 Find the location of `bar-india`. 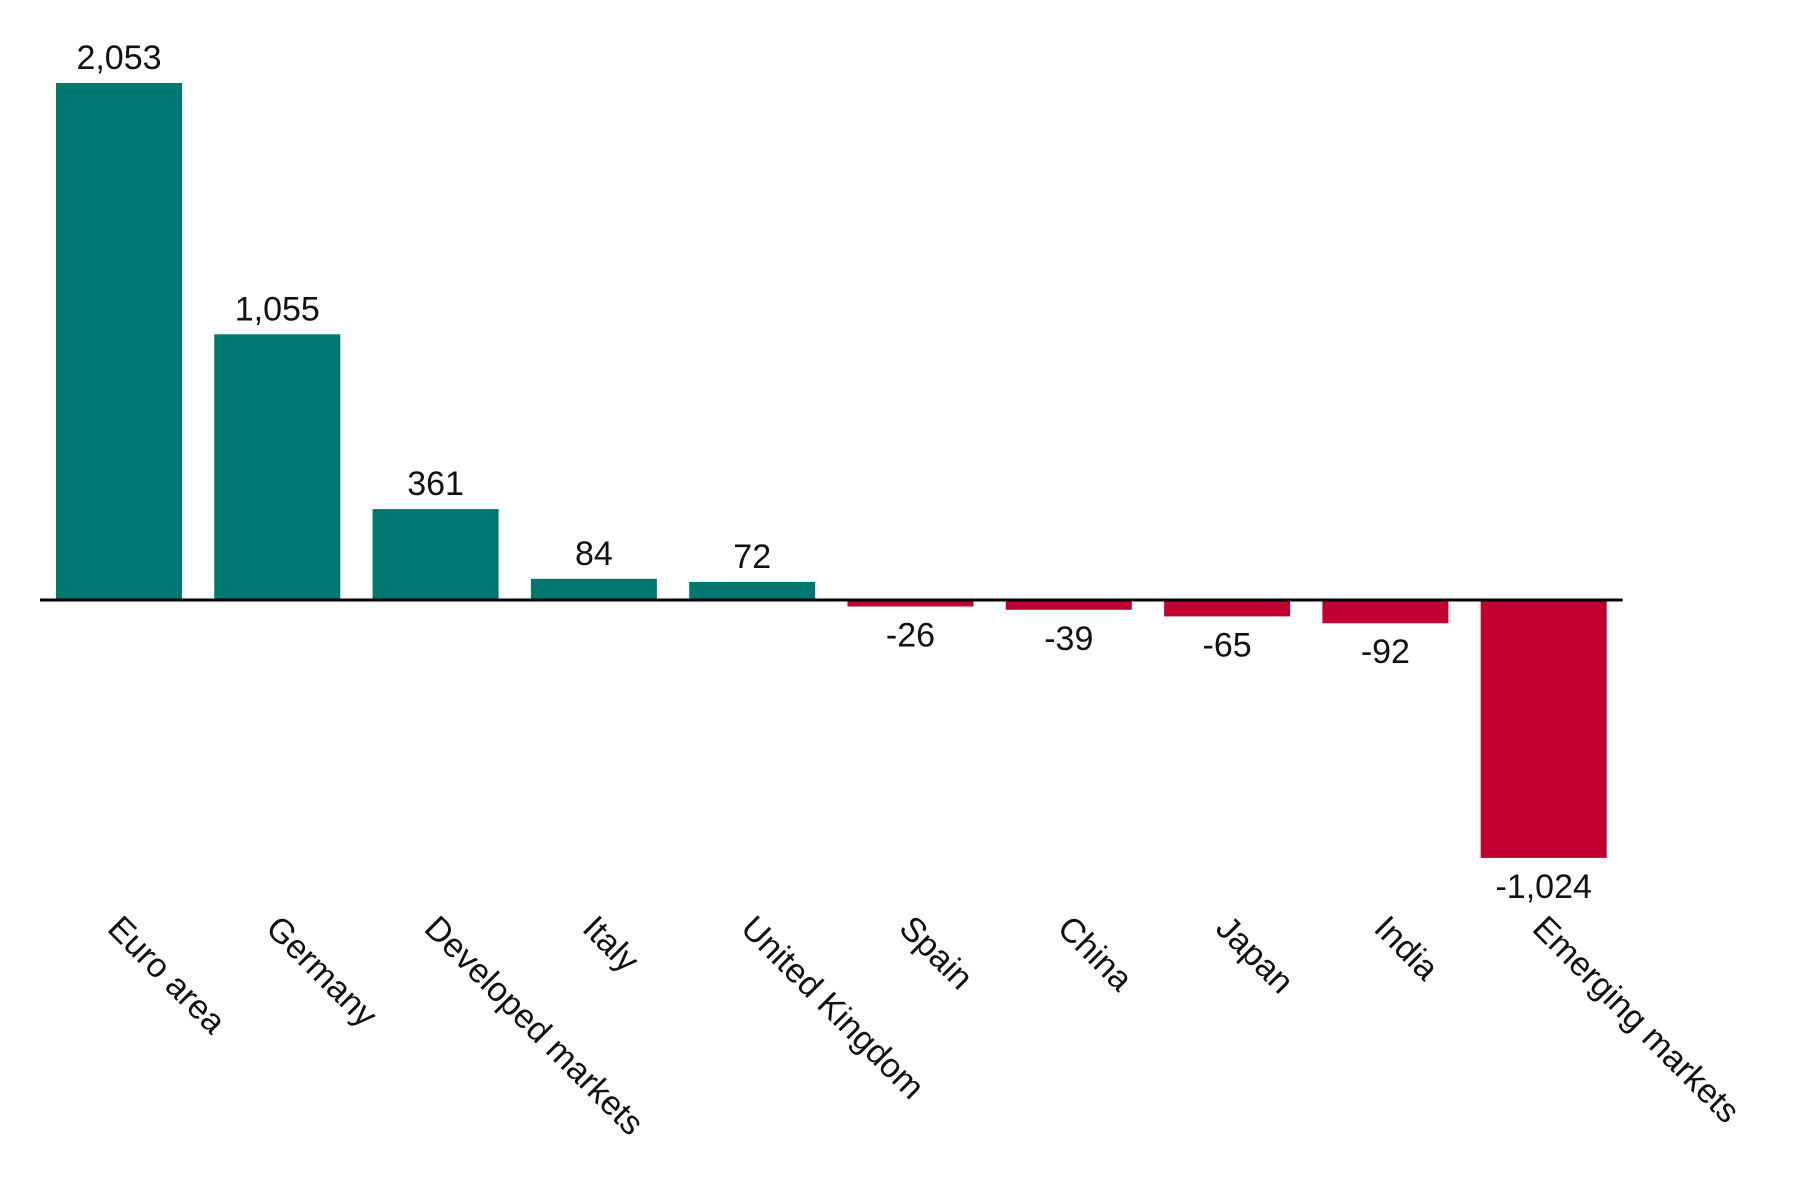

bar-india is located at coordinates (1385, 612).